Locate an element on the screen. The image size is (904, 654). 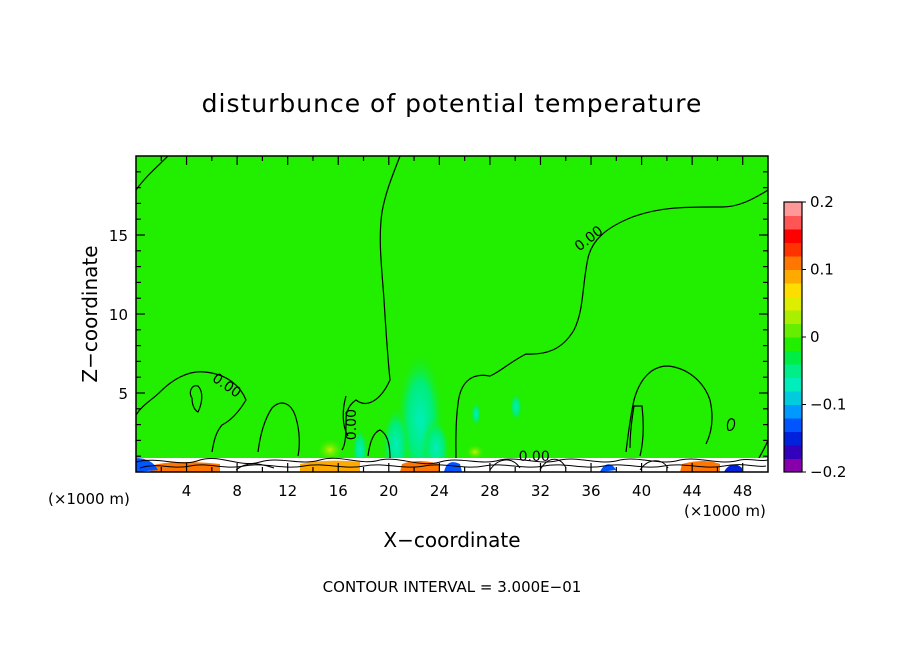
colorbar-tick-label: −0.2 is located at coordinates (828, 472).